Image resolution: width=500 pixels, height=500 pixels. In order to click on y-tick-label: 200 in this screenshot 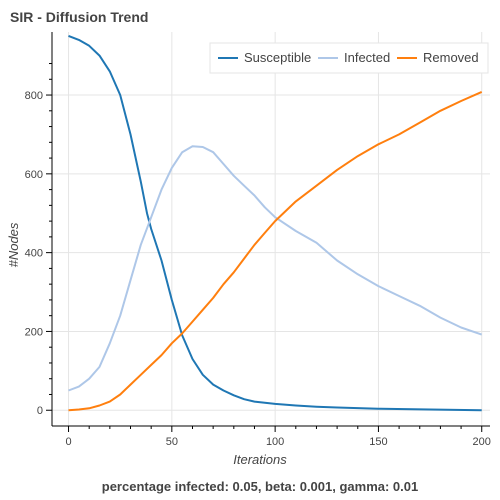, I will do `click(34, 332)`.